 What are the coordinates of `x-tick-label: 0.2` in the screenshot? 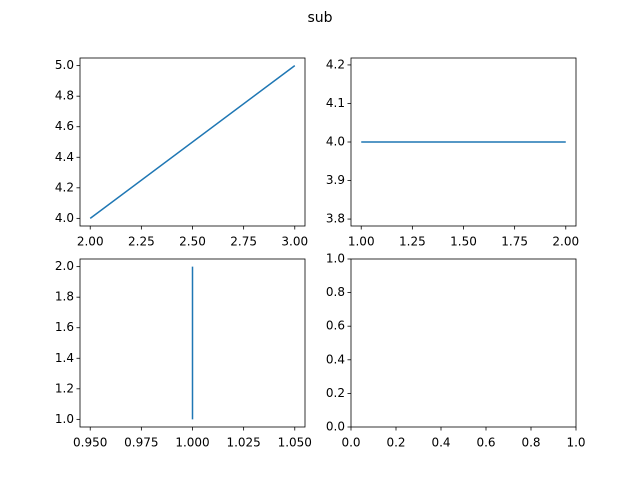 It's located at (395, 443).